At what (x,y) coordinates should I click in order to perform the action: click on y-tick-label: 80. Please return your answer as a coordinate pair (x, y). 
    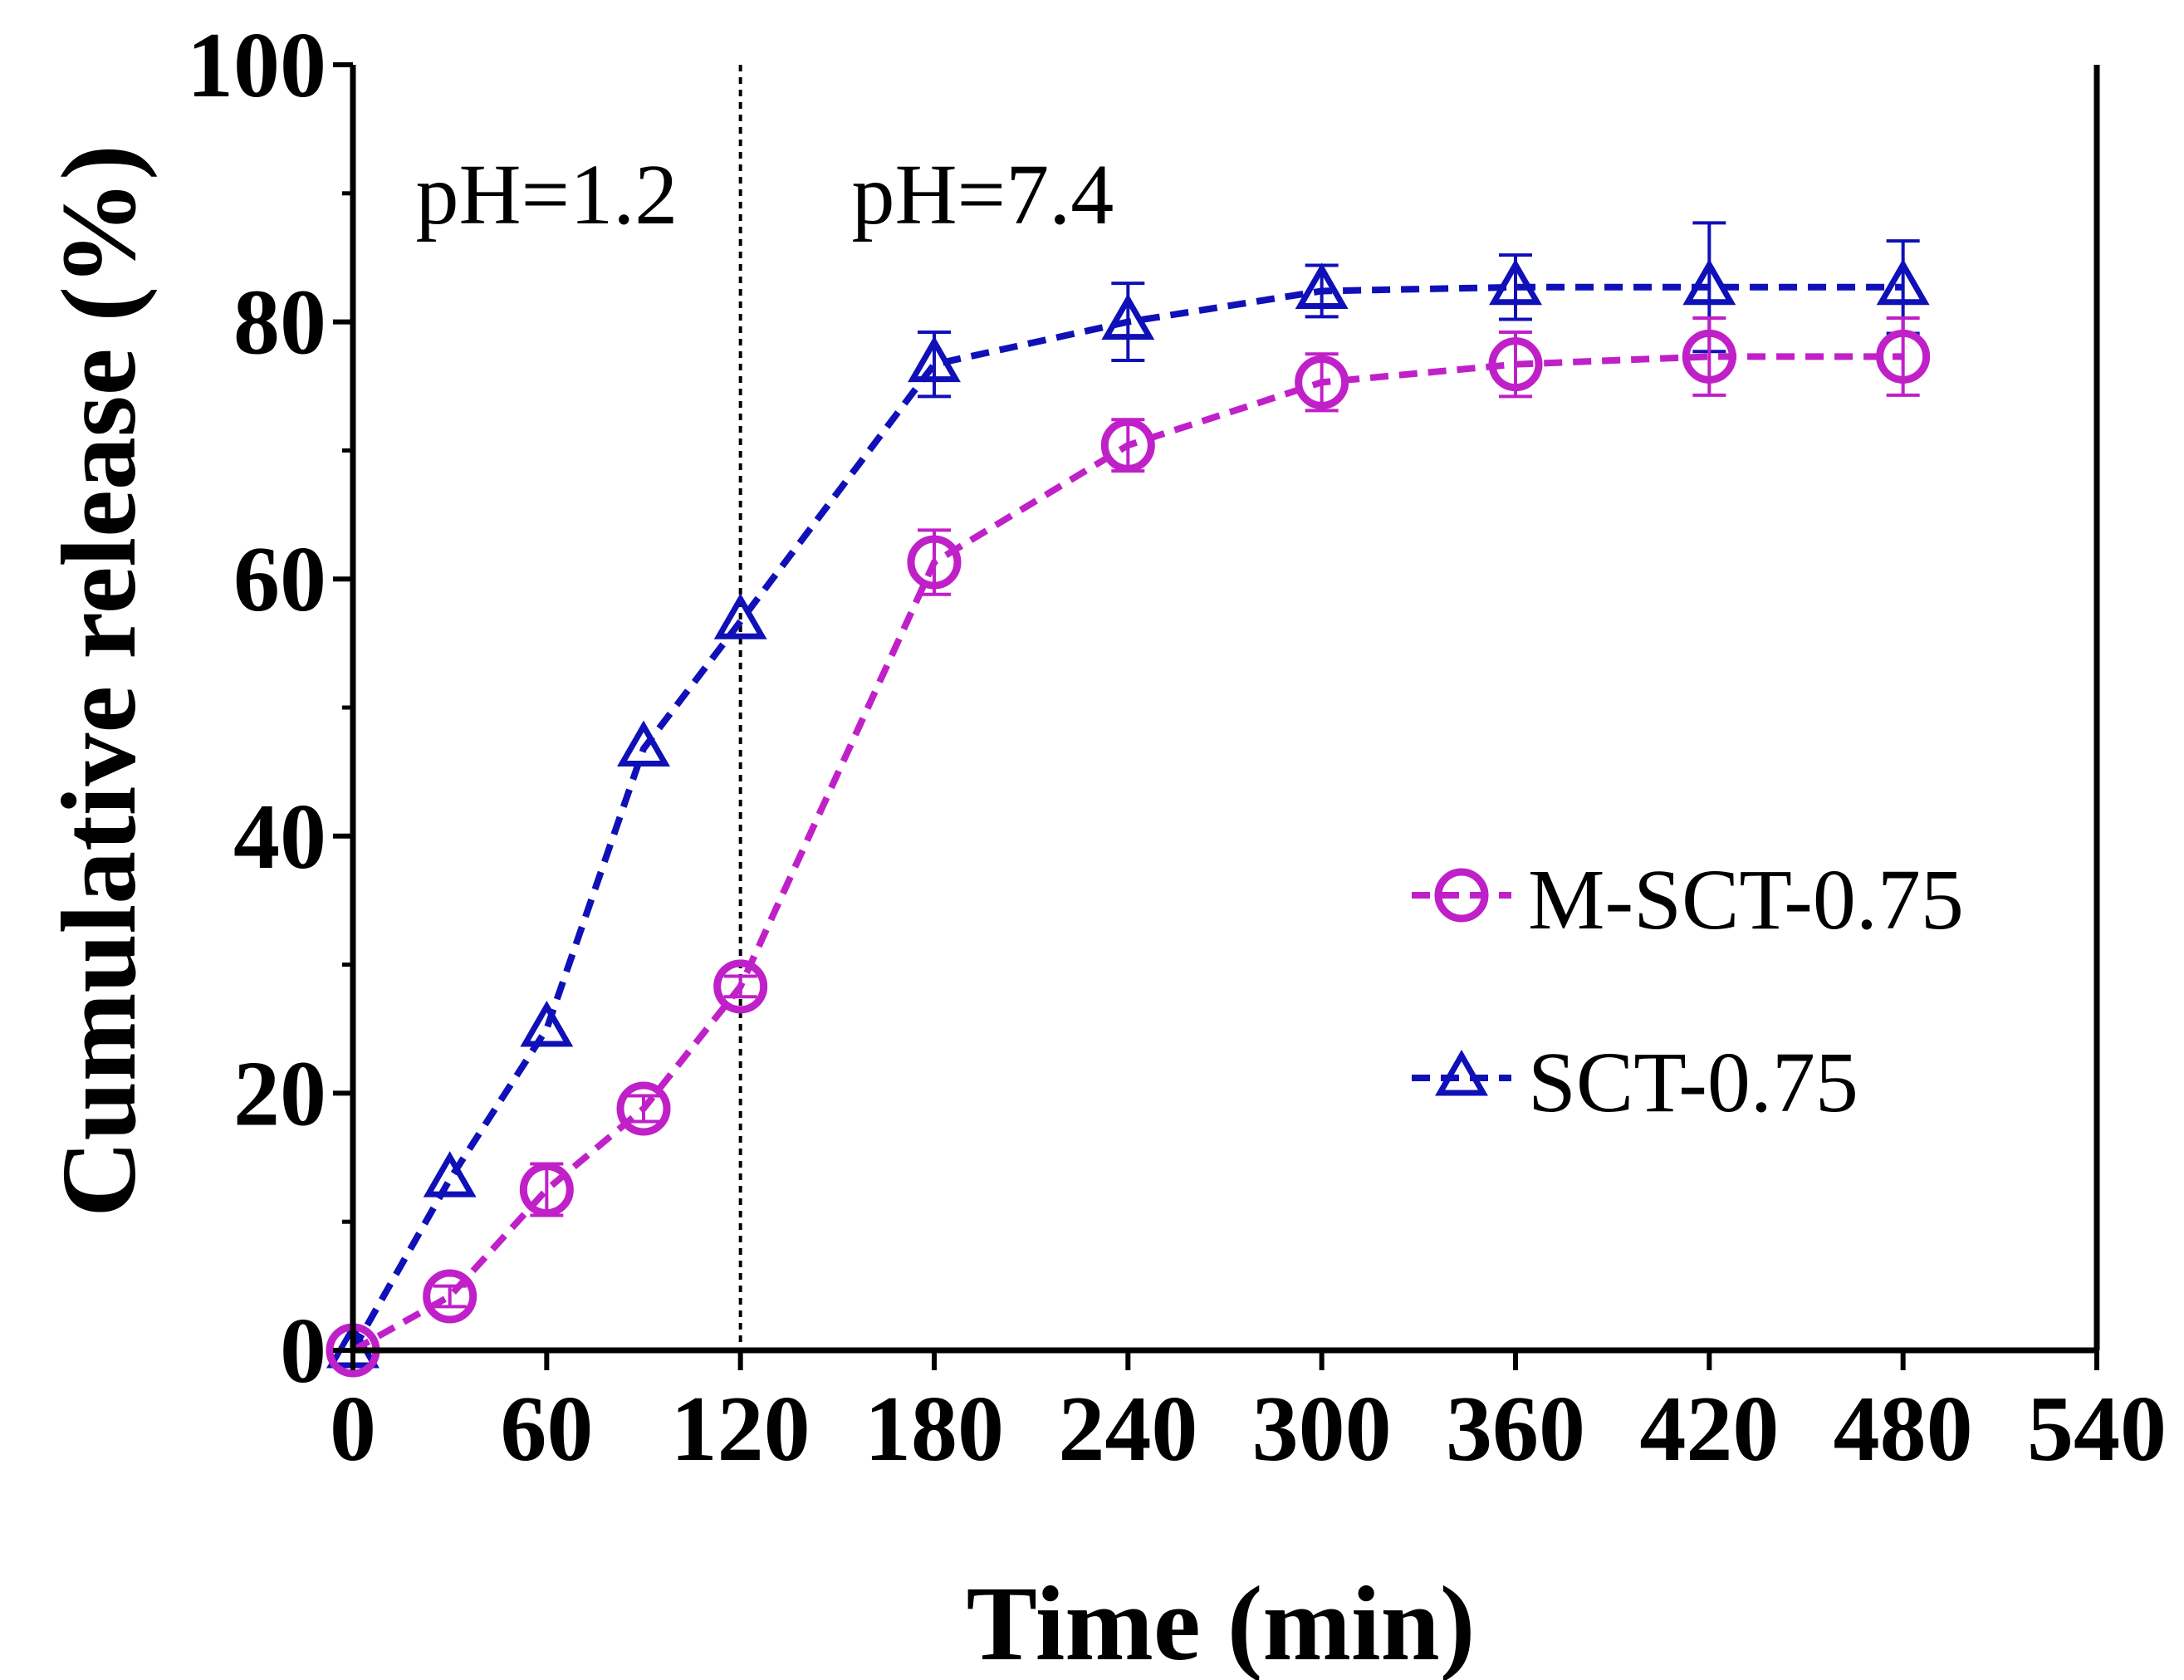
    Looking at the image, I should click on (279, 323).